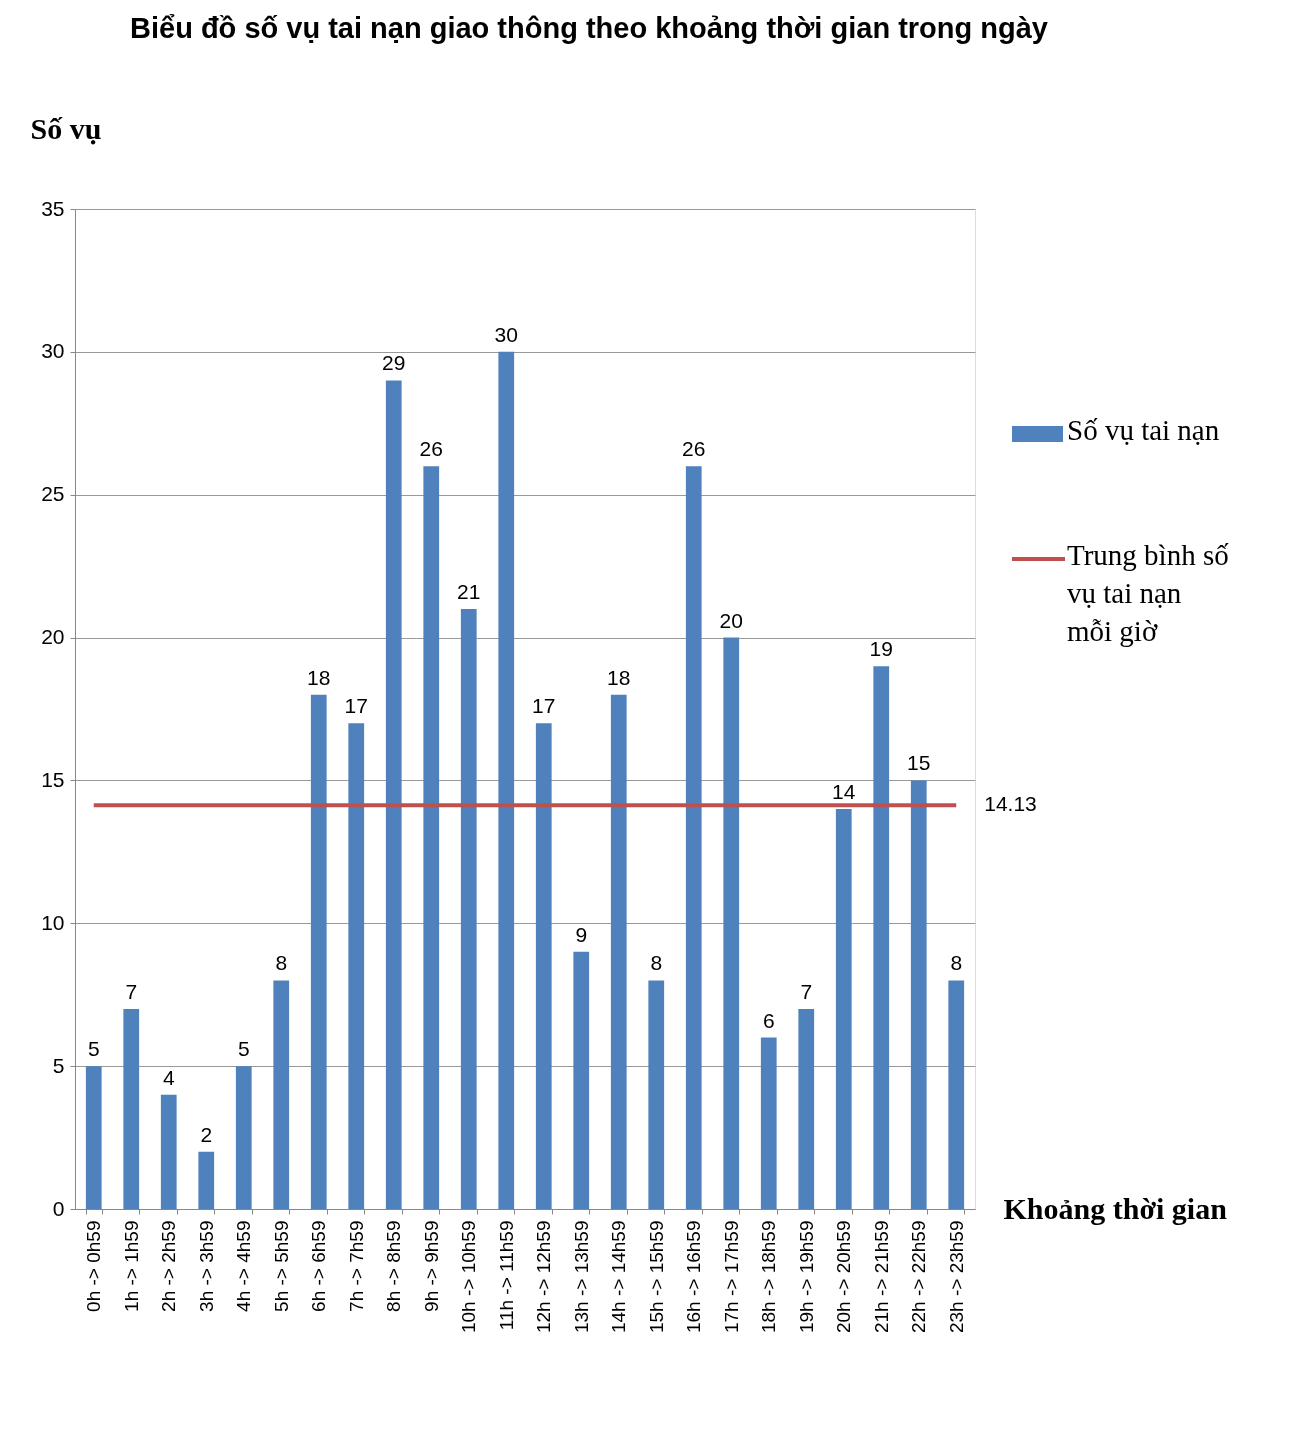 This screenshot has height=1446, width=1312. What do you see at coordinates (619, 1277) in the screenshot?
I see `x-tick-label: 14h -> 14h59` at bounding box center [619, 1277].